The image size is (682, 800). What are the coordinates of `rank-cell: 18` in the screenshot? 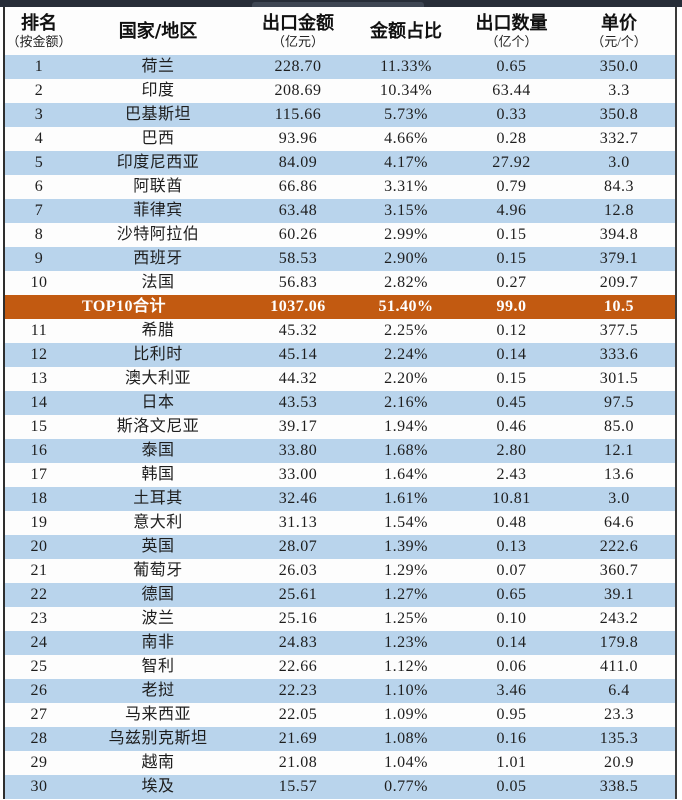 It's located at (39, 498).